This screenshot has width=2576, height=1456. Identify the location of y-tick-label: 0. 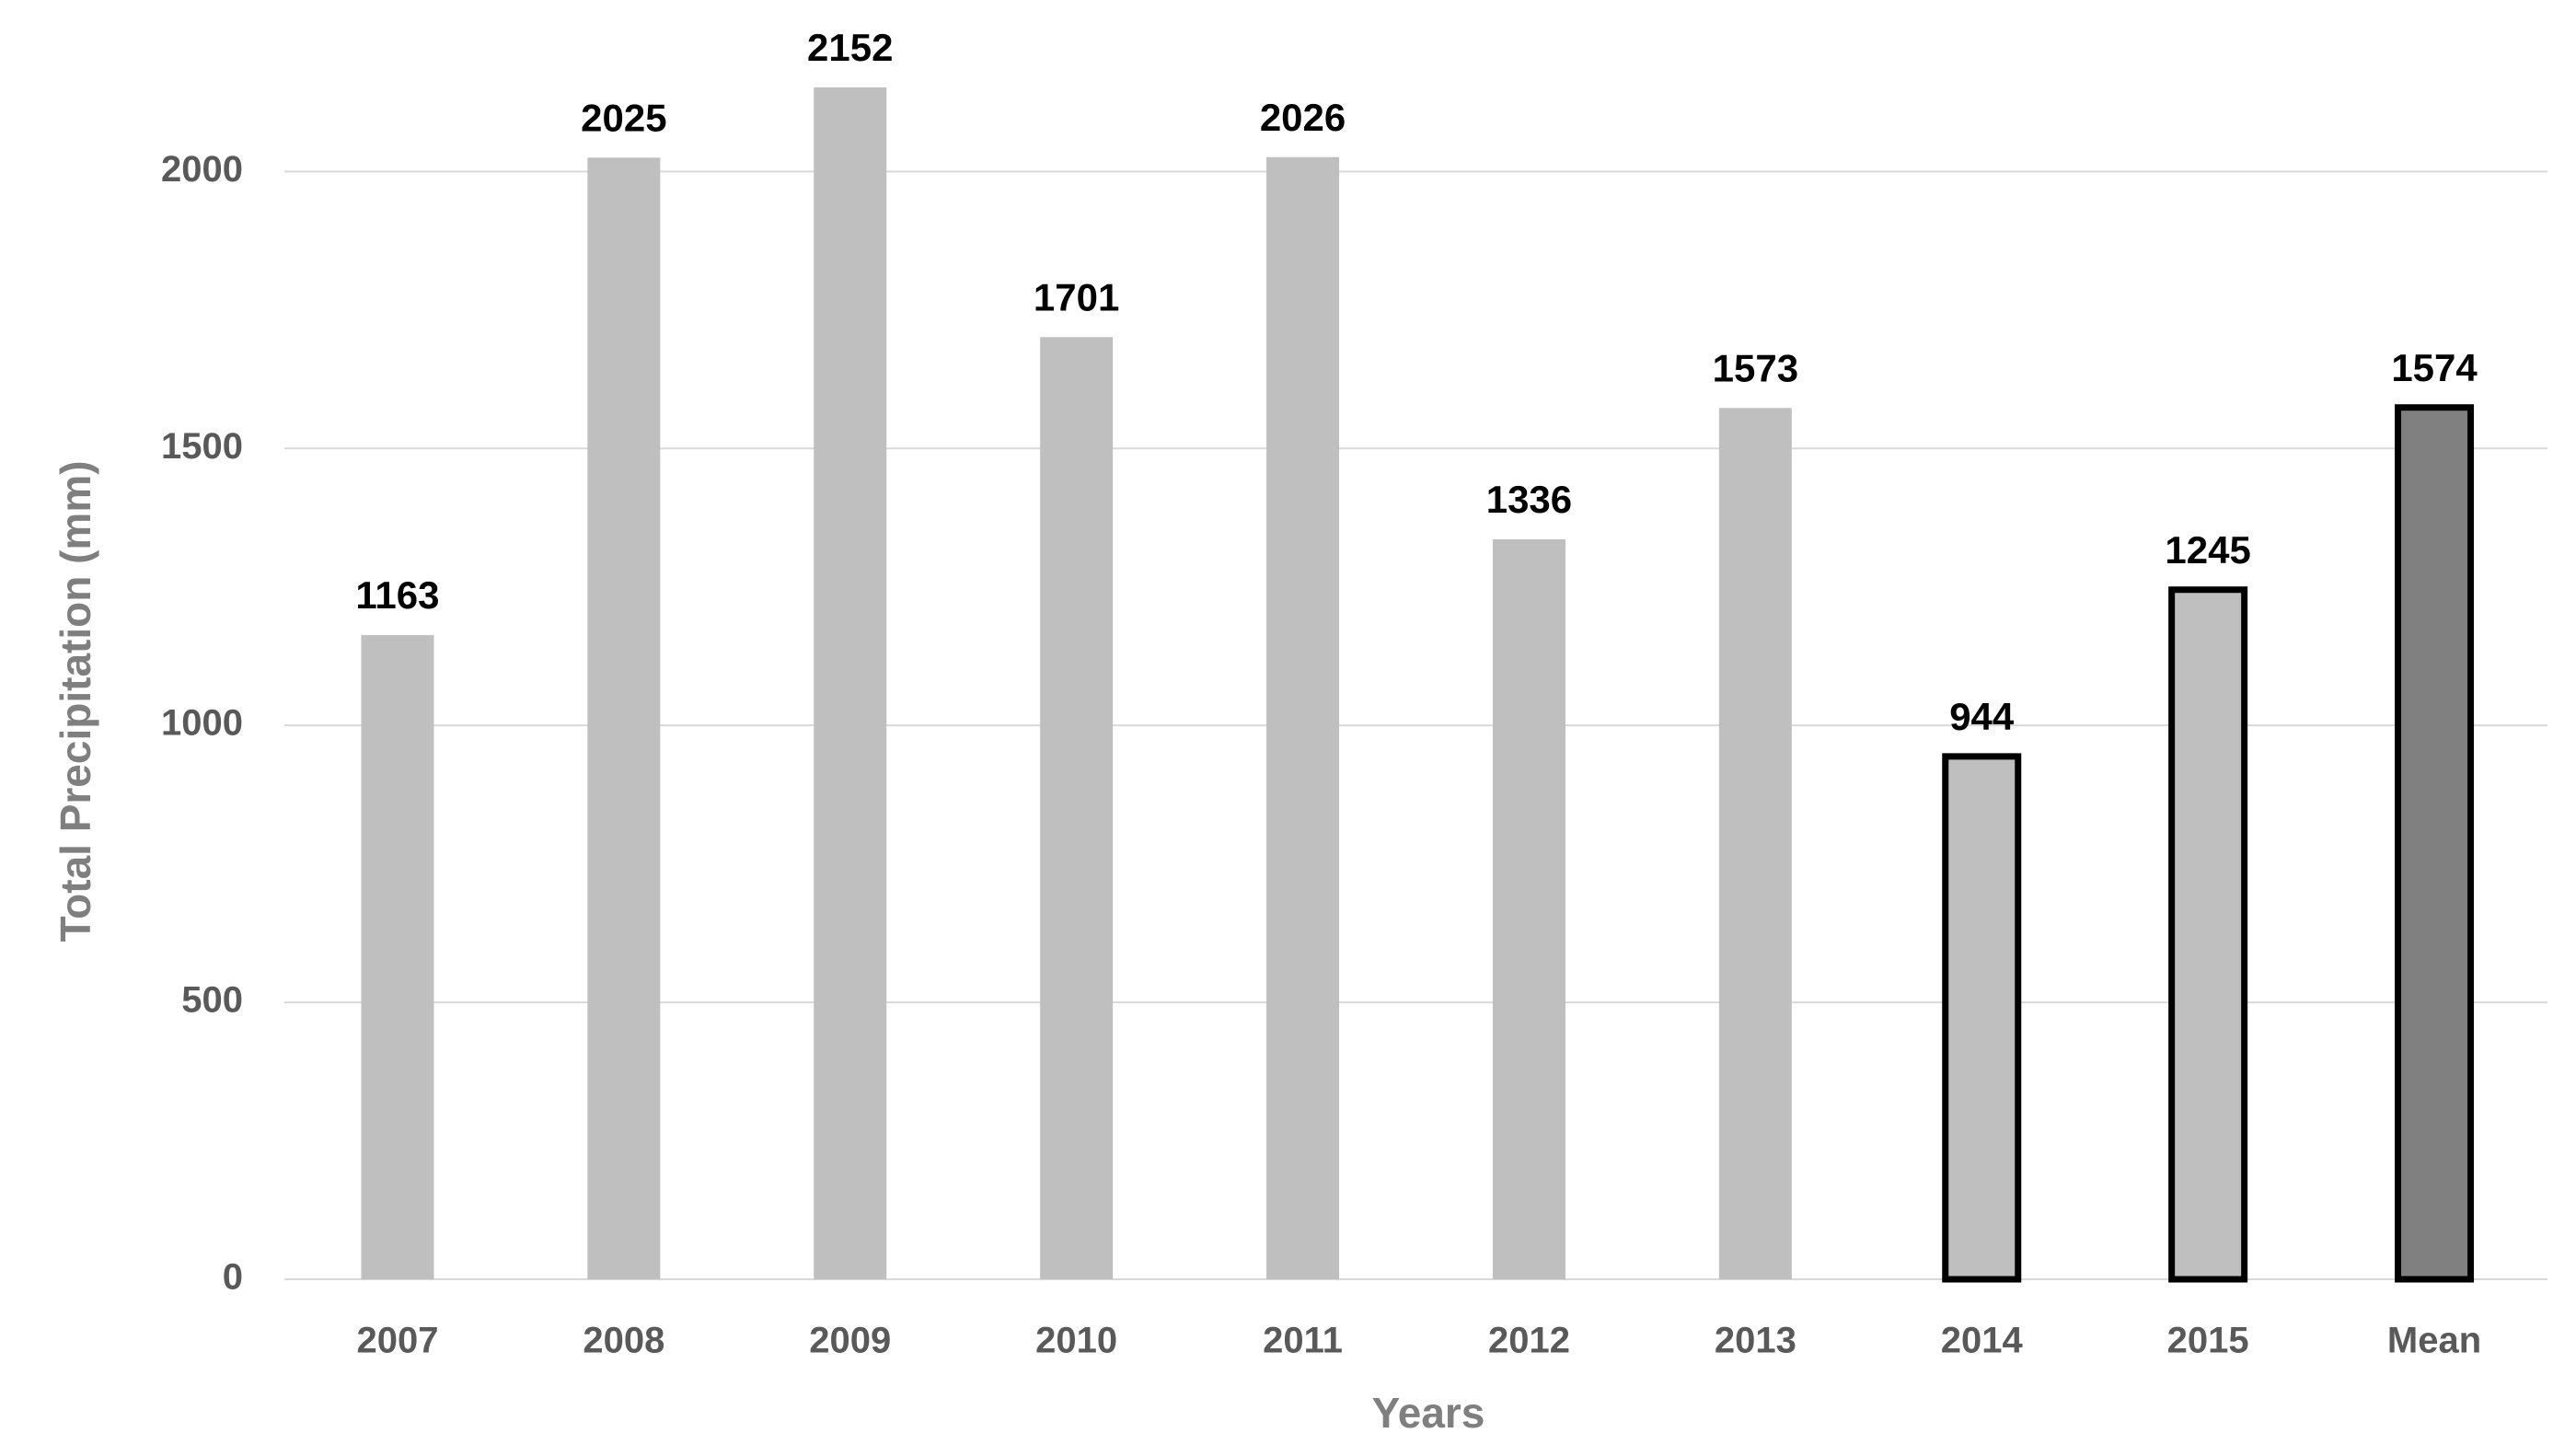
(233, 1277).